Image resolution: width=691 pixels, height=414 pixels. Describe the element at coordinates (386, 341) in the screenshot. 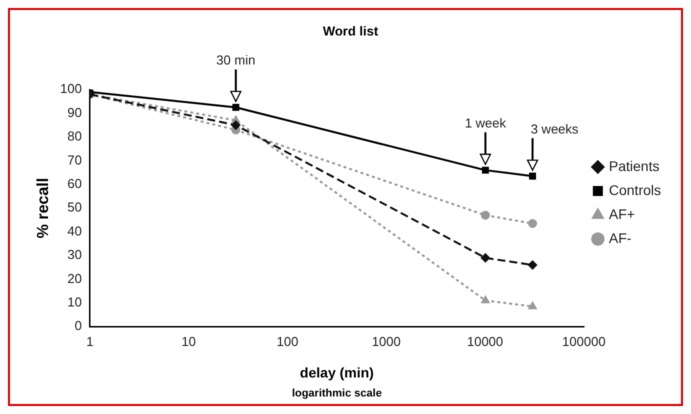

I see `x-tick-label: 1000` at that location.